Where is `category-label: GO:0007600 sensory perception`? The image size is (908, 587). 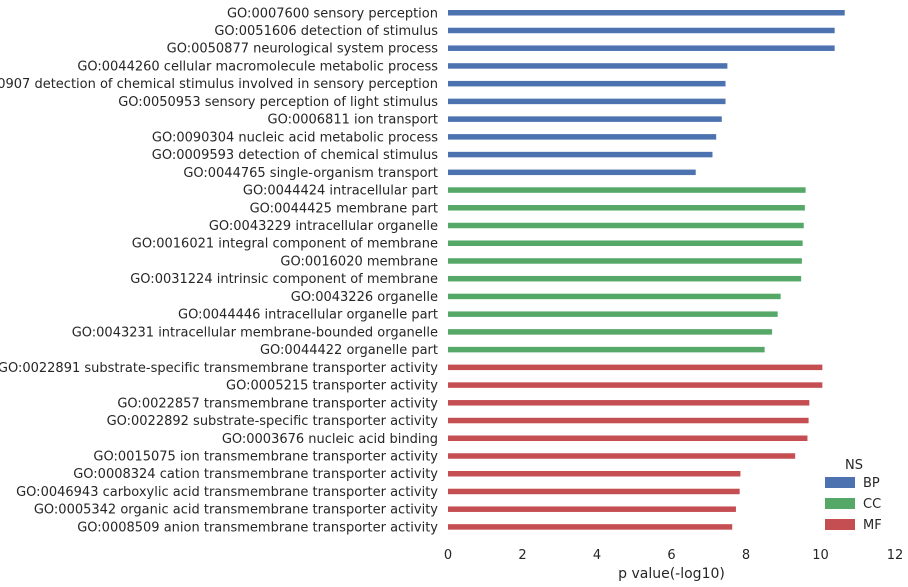
category-label: GO:0007600 sensory perception is located at coordinates (332, 13).